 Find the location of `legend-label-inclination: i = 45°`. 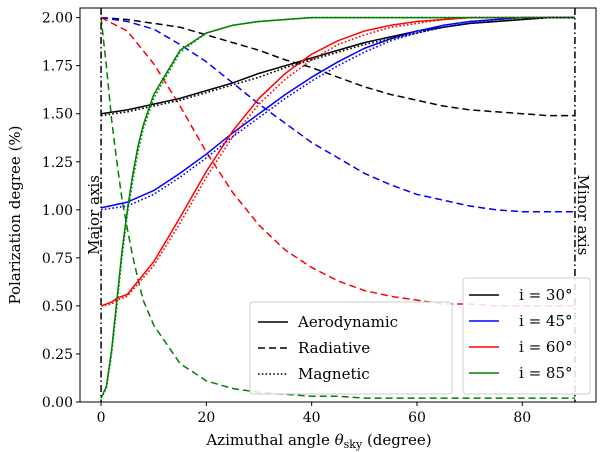

legend-label-inclination: i = 45° is located at coordinates (546, 321).